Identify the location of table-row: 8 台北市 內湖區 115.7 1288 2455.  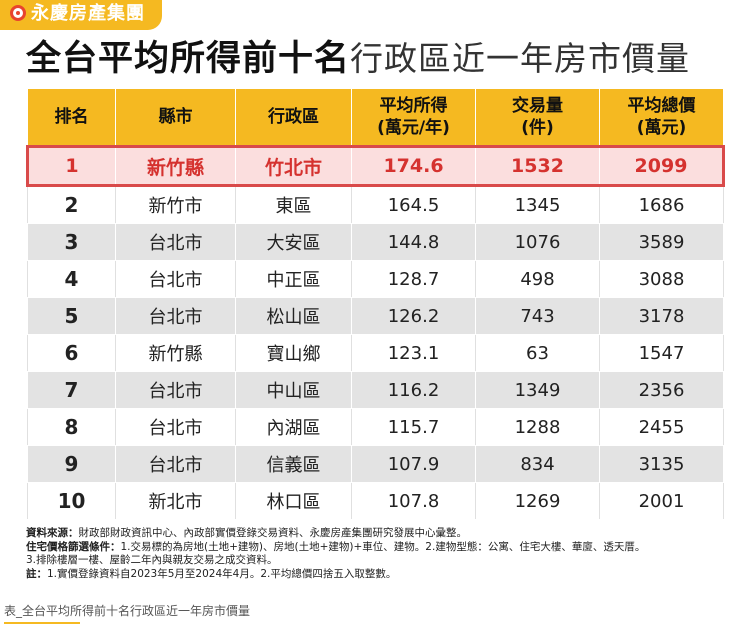
(375, 427).